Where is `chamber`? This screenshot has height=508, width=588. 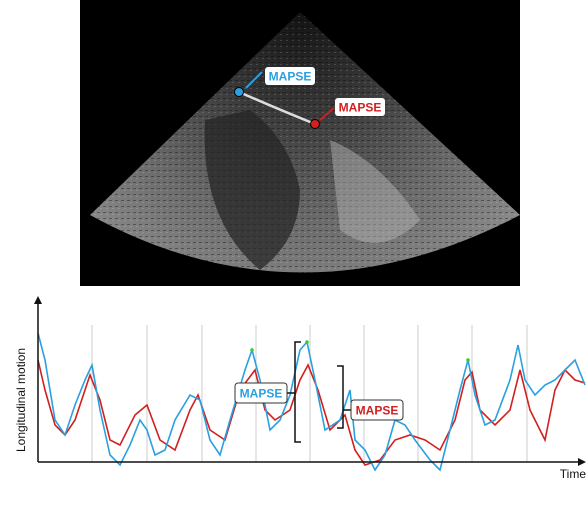 chamber is located at coordinates (252, 190).